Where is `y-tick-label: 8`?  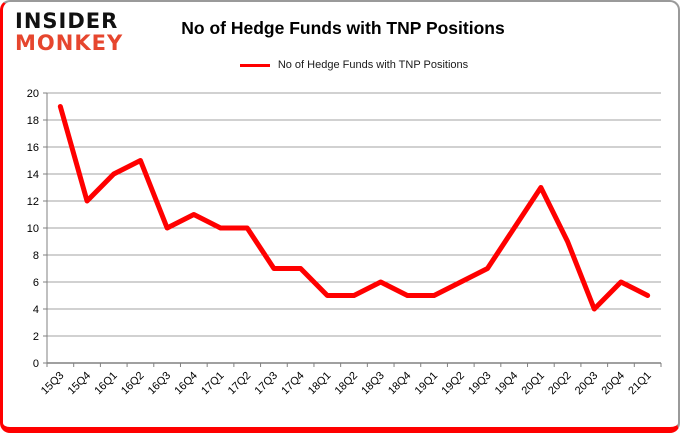
y-tick-label: 8 is located at coordinates (36, 256).